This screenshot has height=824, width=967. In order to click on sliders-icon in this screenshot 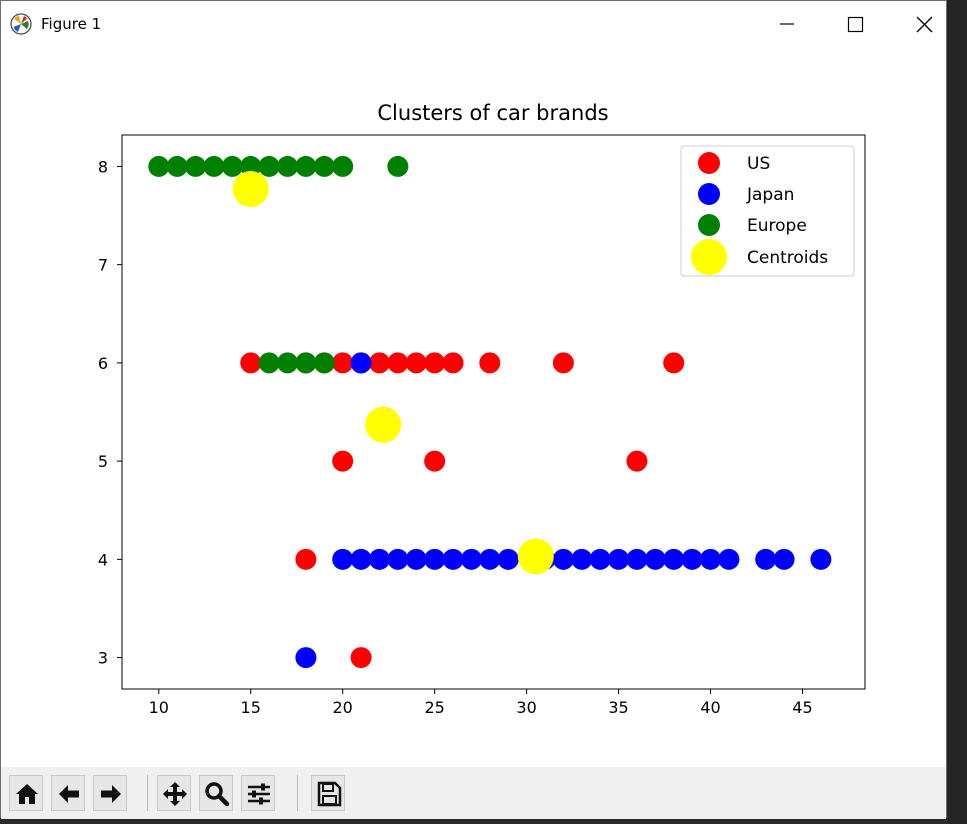, I will do `click(259, 794)`.